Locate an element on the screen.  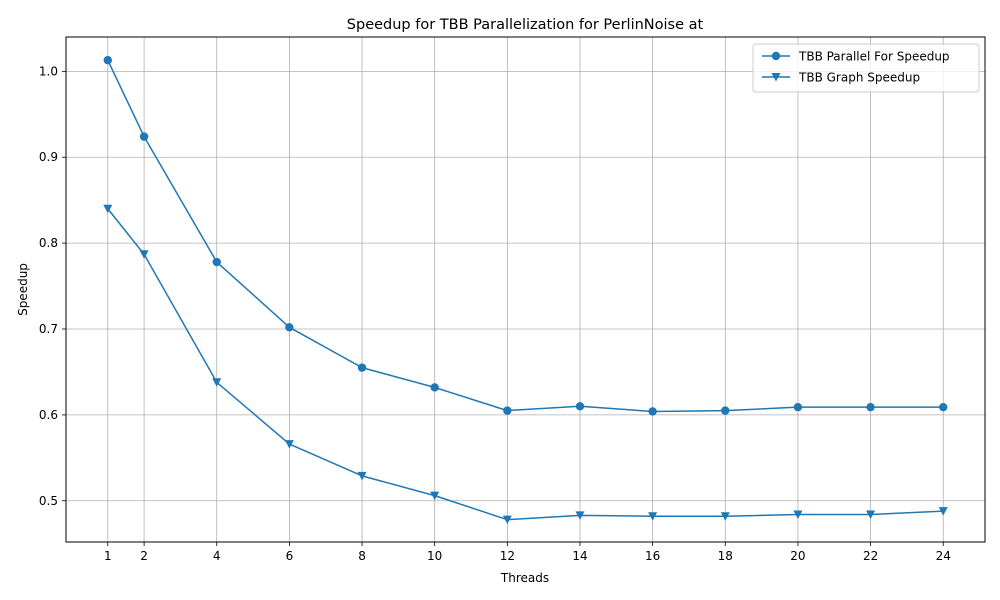
x-tick-label: 6 is located at coordinates (290, 556).